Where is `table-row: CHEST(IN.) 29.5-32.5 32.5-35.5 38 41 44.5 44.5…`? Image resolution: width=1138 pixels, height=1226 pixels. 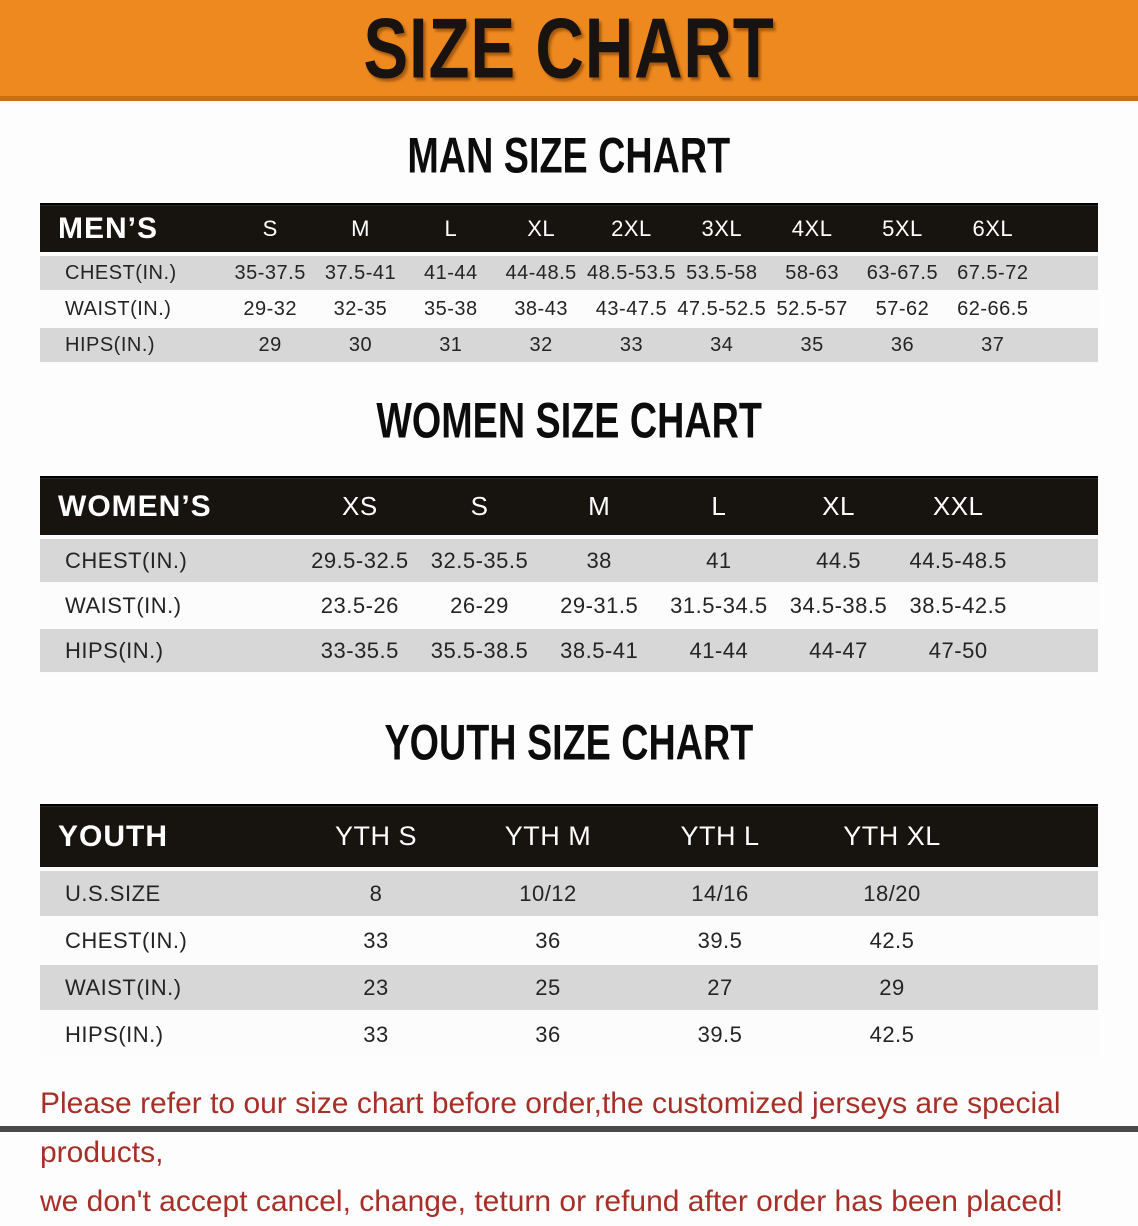
table-row: CHEST(IN.) 29.5-32.5 32.5-35.5 38 41 44.5 44.5… is located at coordinates (569, 560).